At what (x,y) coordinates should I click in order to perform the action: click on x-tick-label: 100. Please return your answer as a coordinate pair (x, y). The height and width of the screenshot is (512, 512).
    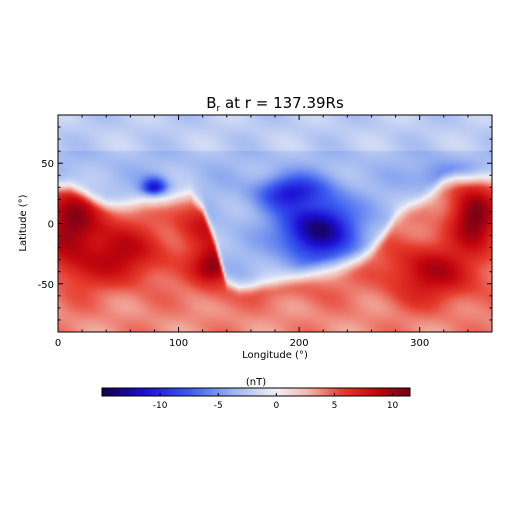
    Looking at the image, I should click on (178, 343).